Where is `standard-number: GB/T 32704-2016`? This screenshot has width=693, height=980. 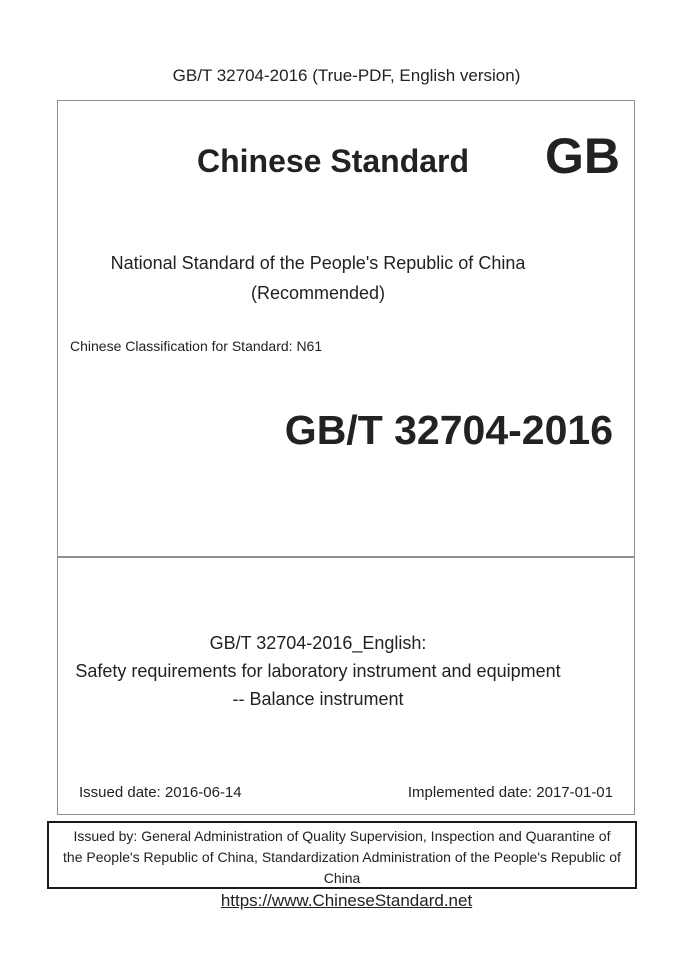
standard-number: GB/T 32704-2016 is located at coordinates (448, 430).